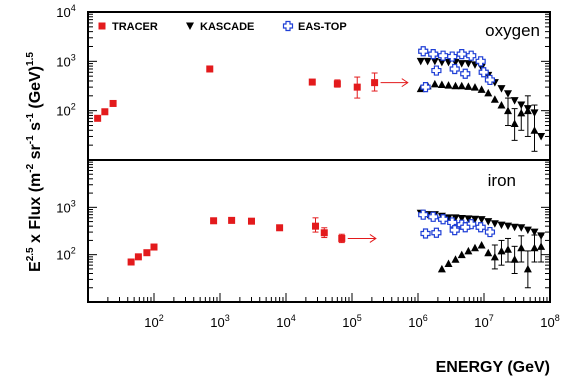  Describe the element at coordinates (483, 321) in the screenshot. I see `x-tick-label: 10⁷` at that location.